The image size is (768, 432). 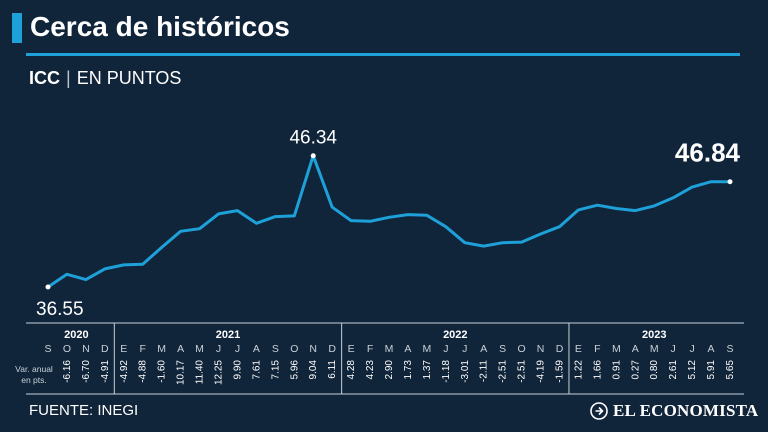 What do you see at coordinates (275, 349) in the screenshot?
I see `month-tick-12: S` at bounding box center [275, 349].